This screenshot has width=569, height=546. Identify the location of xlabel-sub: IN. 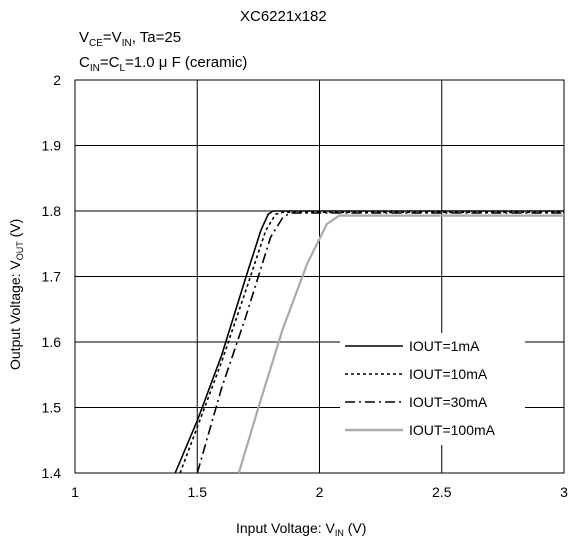
(339, 533).